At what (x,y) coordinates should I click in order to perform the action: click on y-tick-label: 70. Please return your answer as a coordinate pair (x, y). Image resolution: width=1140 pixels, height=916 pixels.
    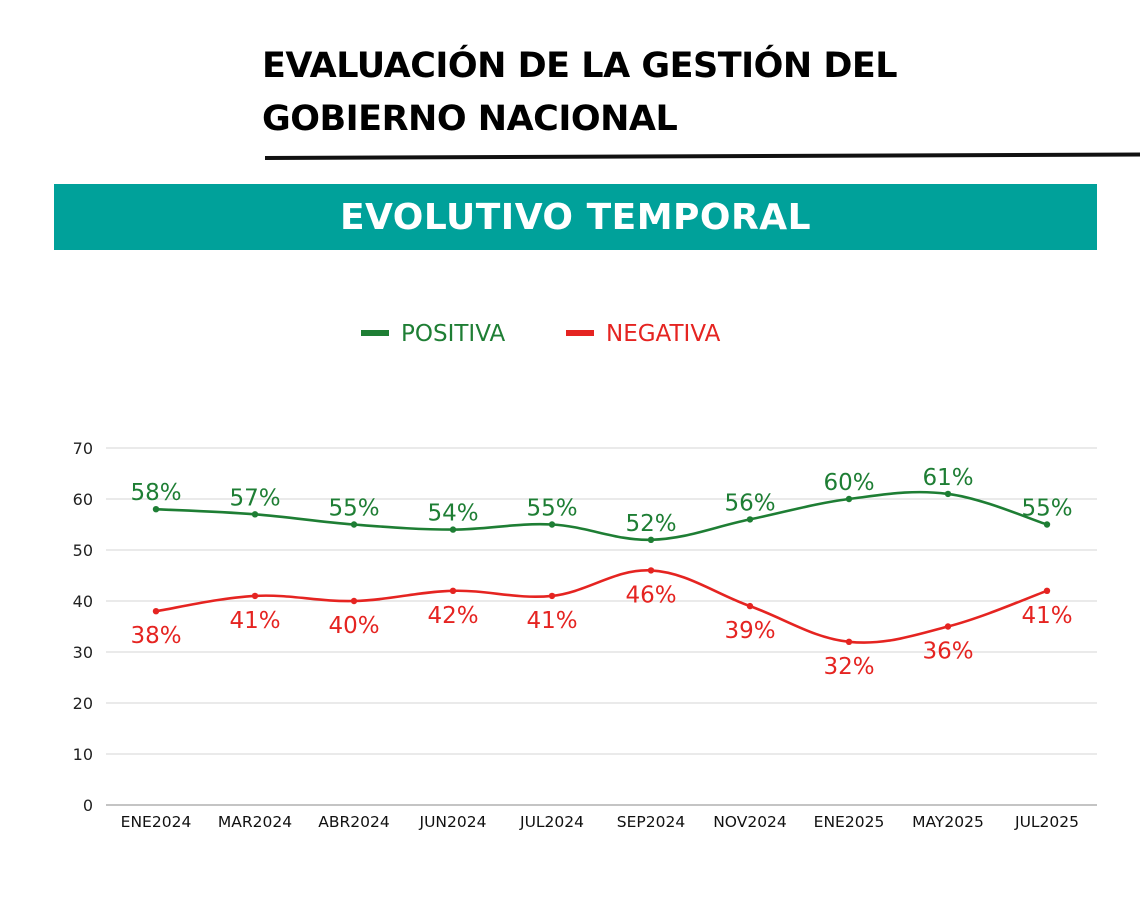
    Looking at the image, I should click on (83, 448).